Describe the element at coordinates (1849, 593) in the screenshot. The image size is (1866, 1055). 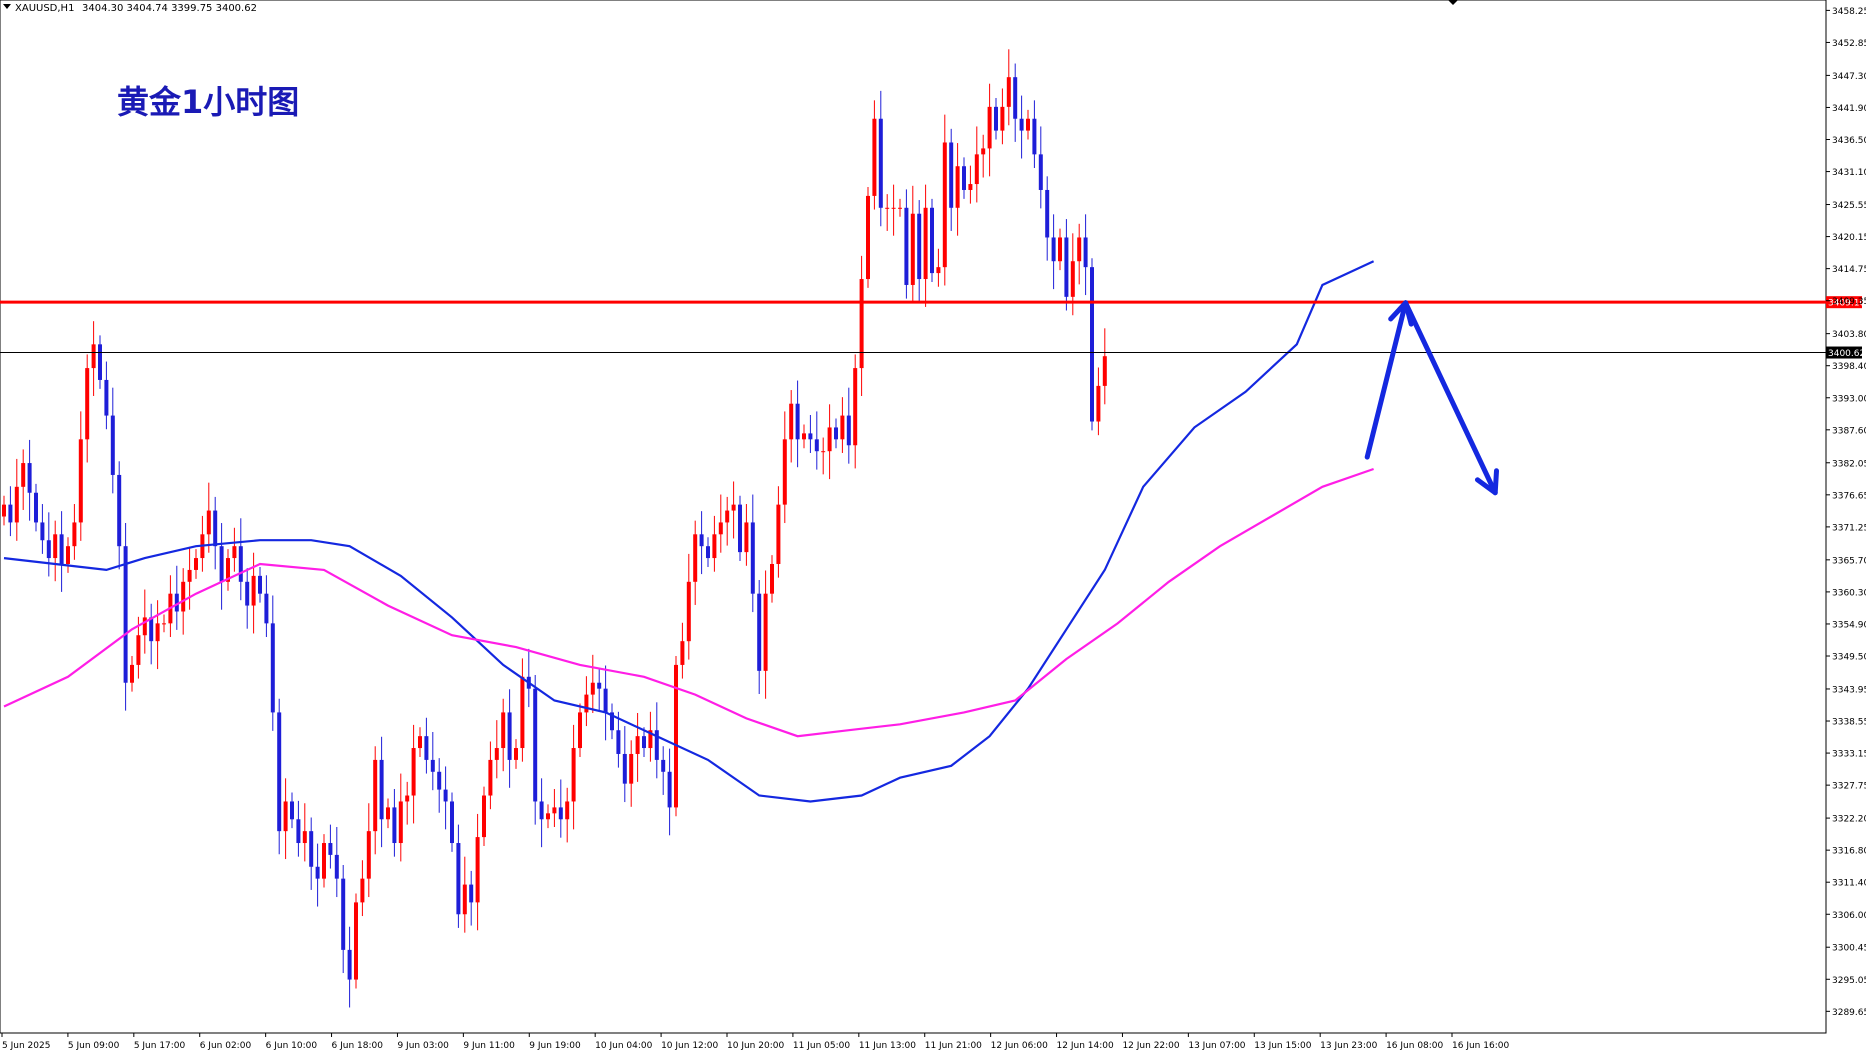
I see `y-tick-label: 3360.30` at that location.